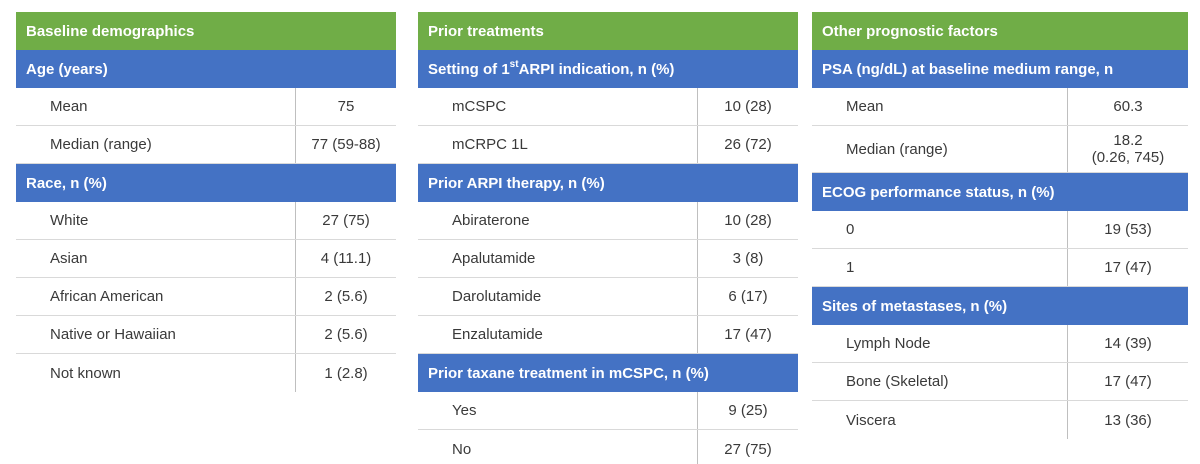  Describe the element at coordinates (1000, 306) in the screenshot. I see `group-heading: Sites of metastases, n (%)` at that location.